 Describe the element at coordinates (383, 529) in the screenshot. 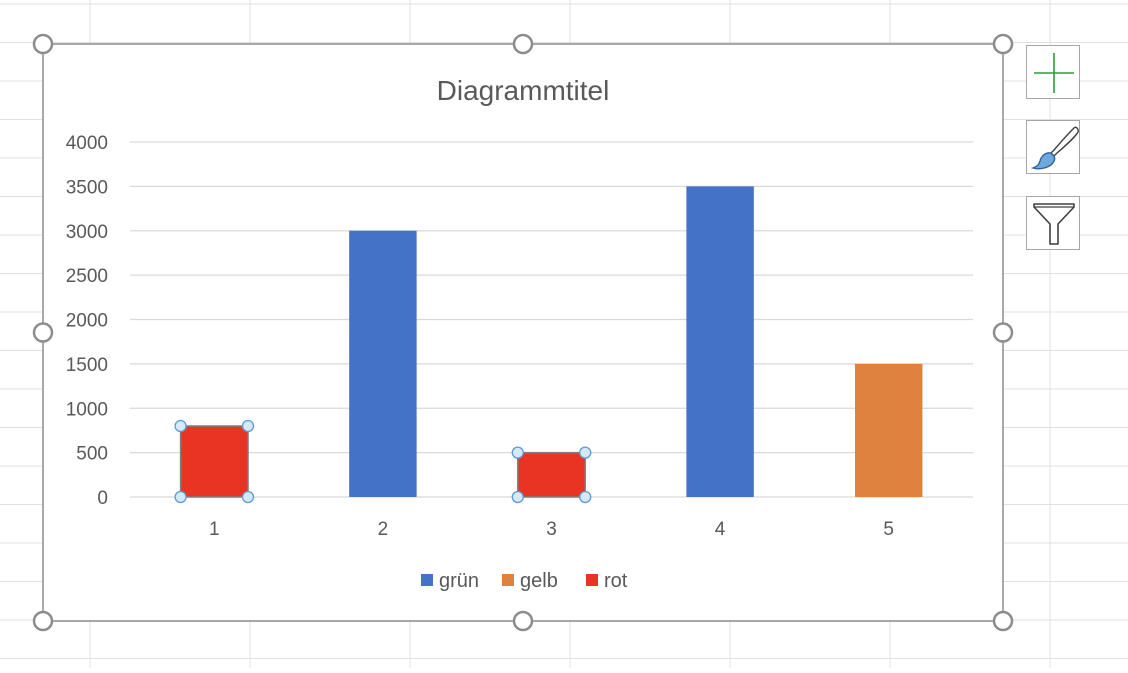

I see `x-tick-label: 2` at that location.